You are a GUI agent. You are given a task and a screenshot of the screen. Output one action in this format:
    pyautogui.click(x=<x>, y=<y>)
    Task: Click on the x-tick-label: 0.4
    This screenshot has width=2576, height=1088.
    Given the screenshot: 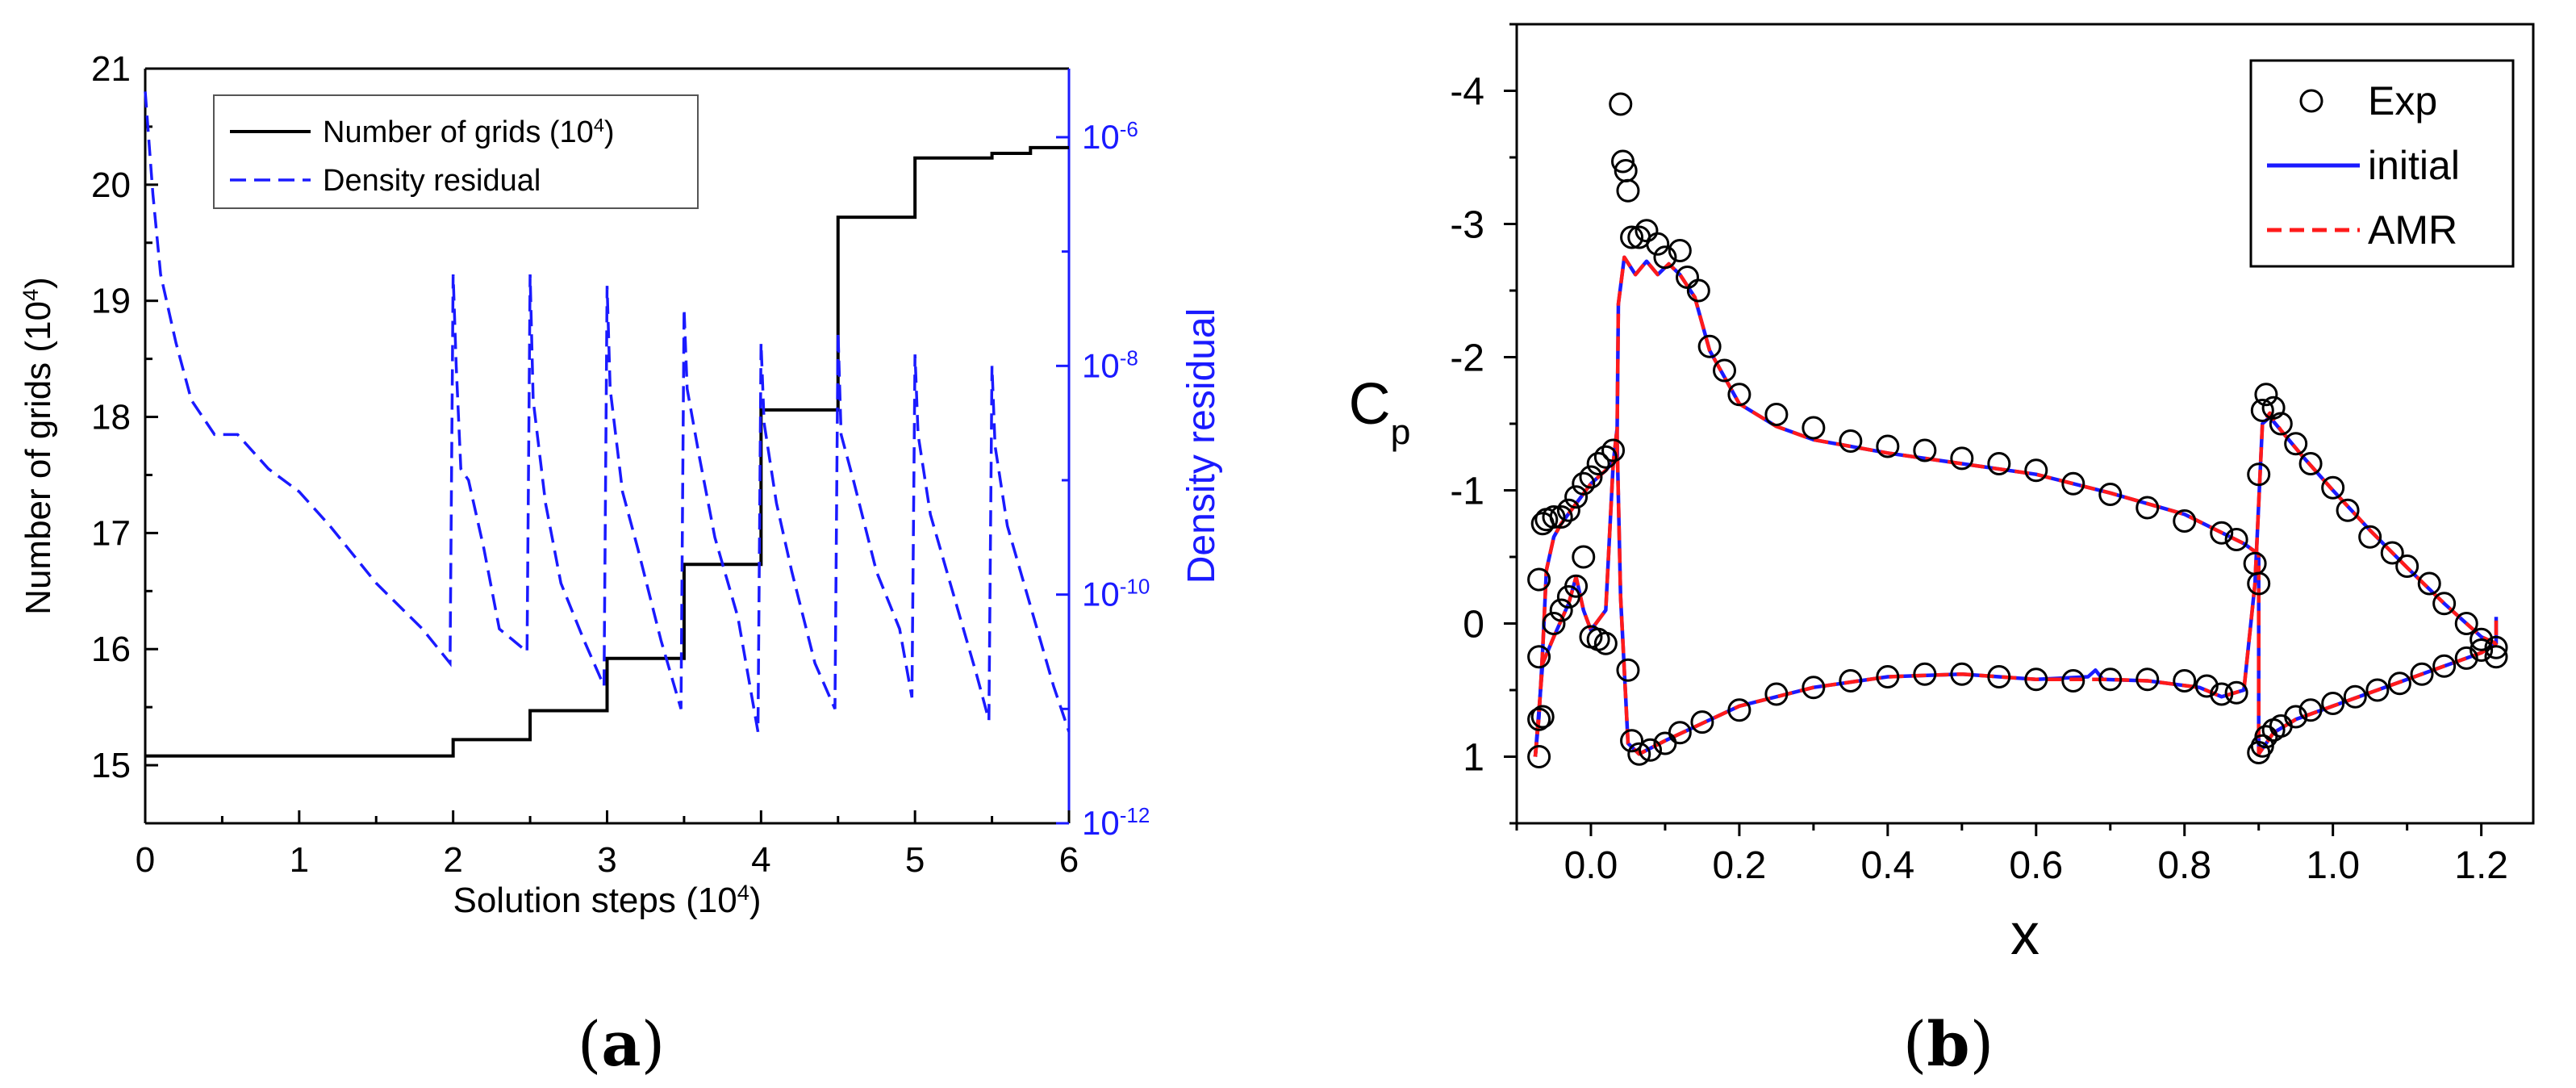 What is the action you would take?
    pyautogui.click(x=1887, y=865)
    